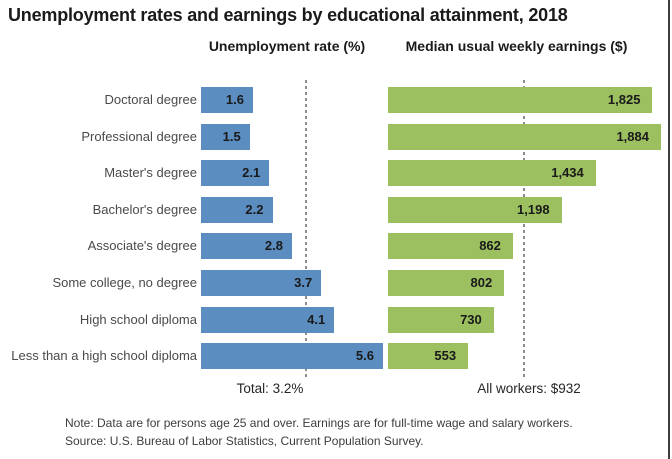  What do you see at coordinates (144, 209) in the screenshot?
I see `category-label: Bachelor's degree` at bounding box center [144, 209].